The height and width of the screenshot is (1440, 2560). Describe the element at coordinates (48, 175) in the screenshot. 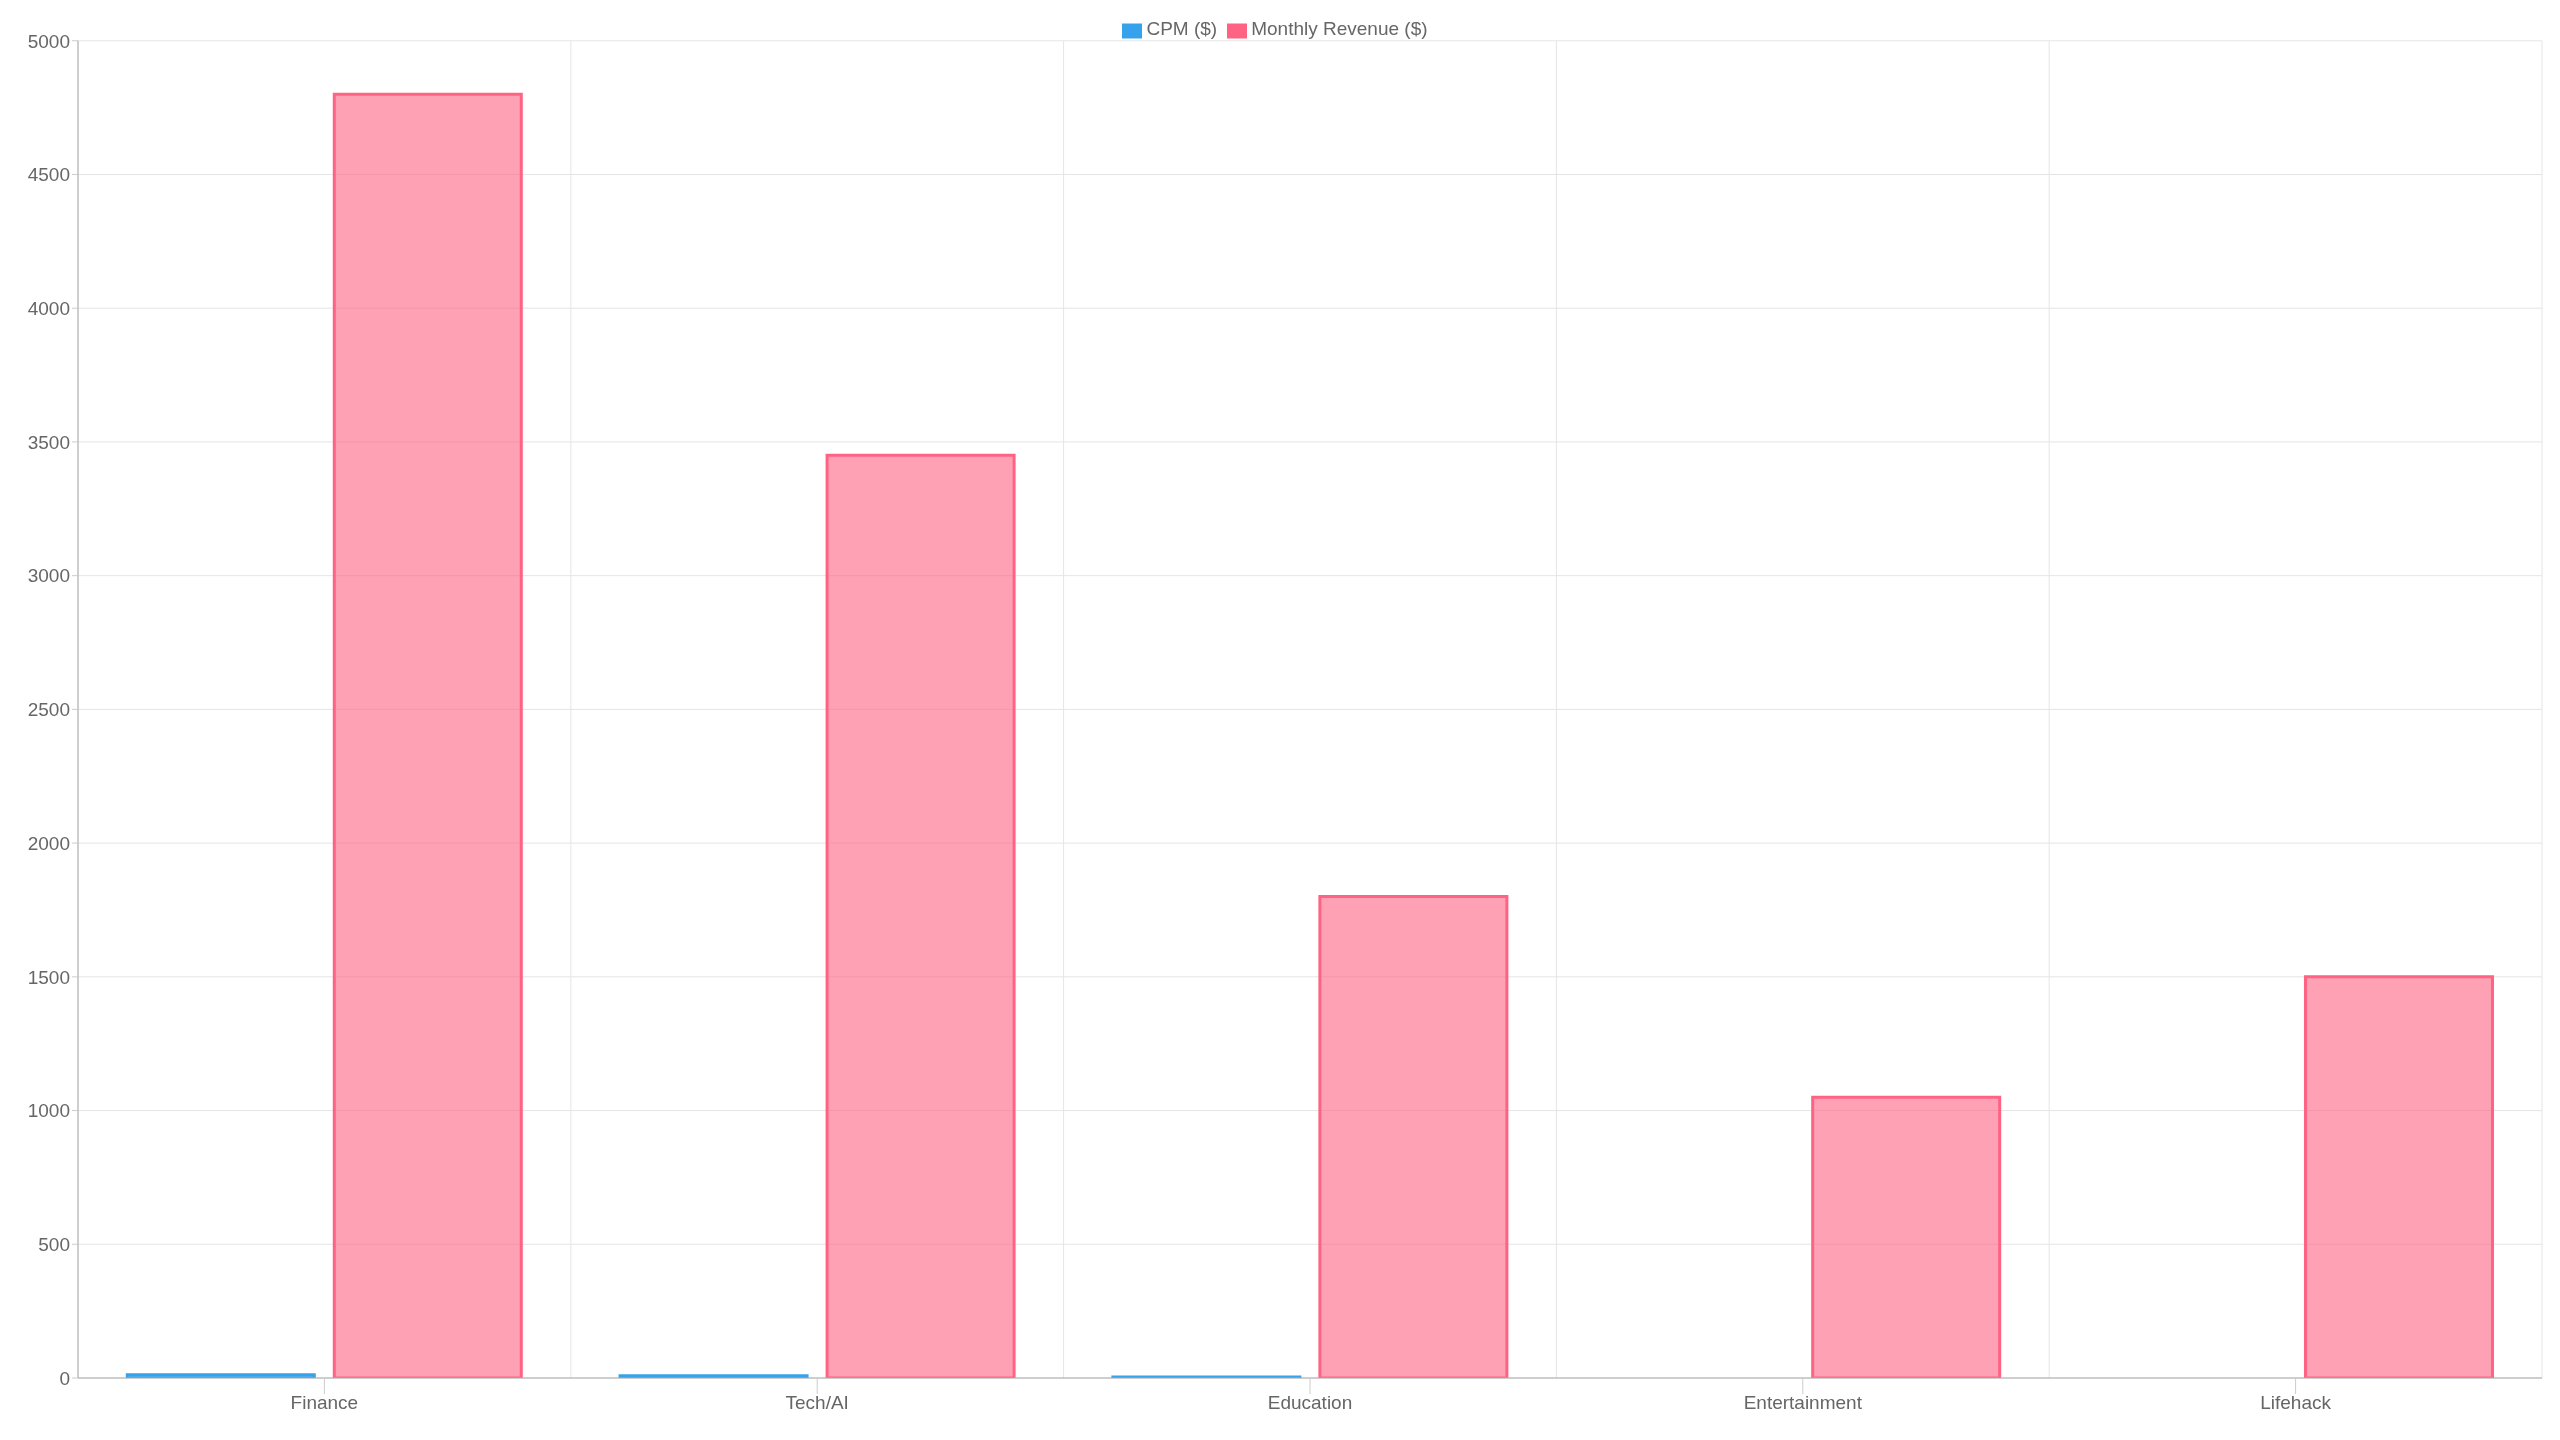

I see `y-tick-label: 4500` at that location.